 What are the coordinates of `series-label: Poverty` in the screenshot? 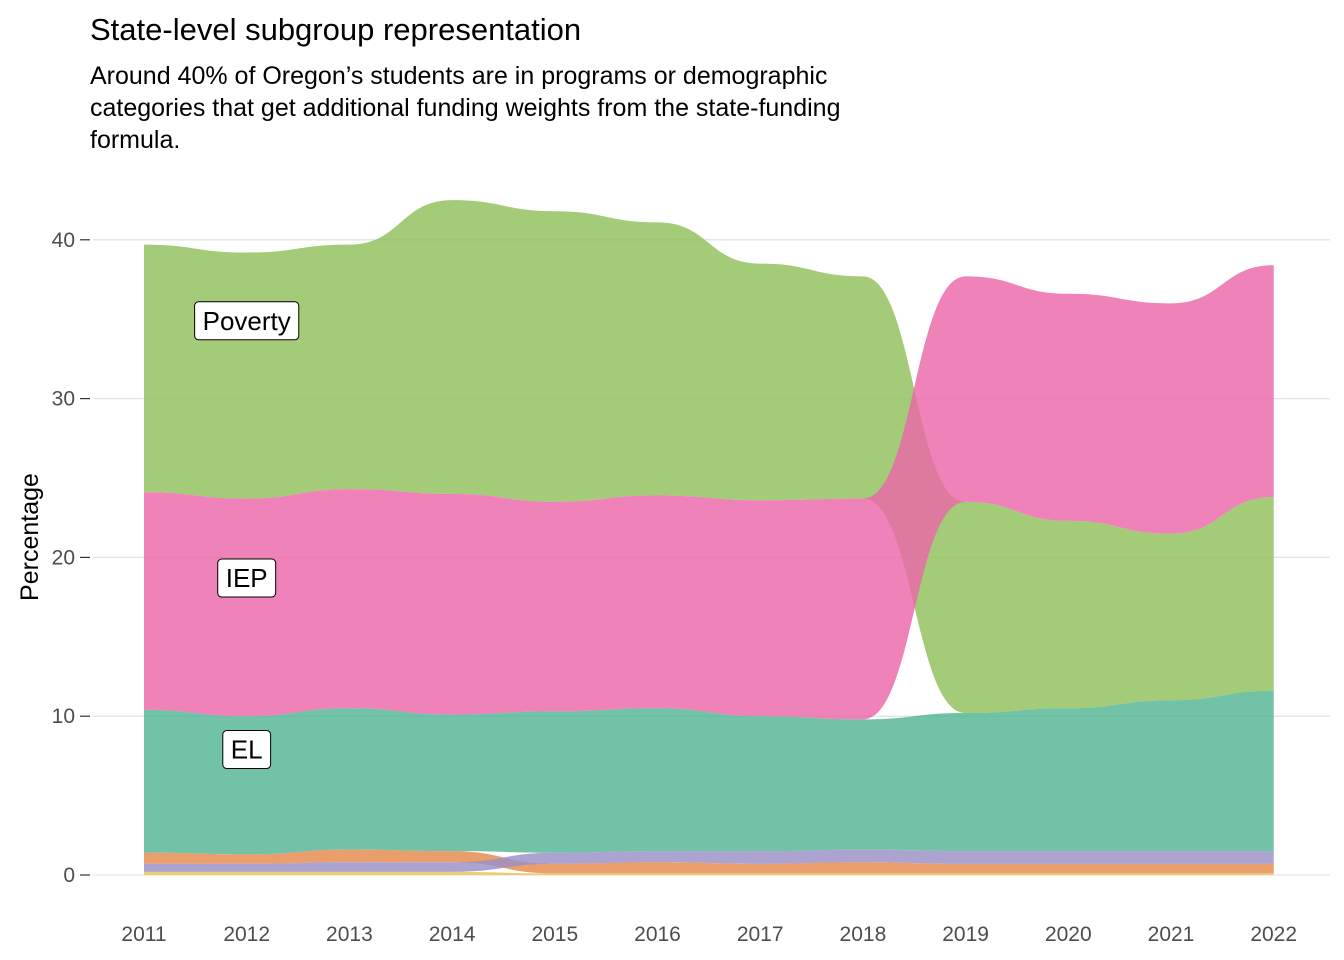 It's located at (247, 321).